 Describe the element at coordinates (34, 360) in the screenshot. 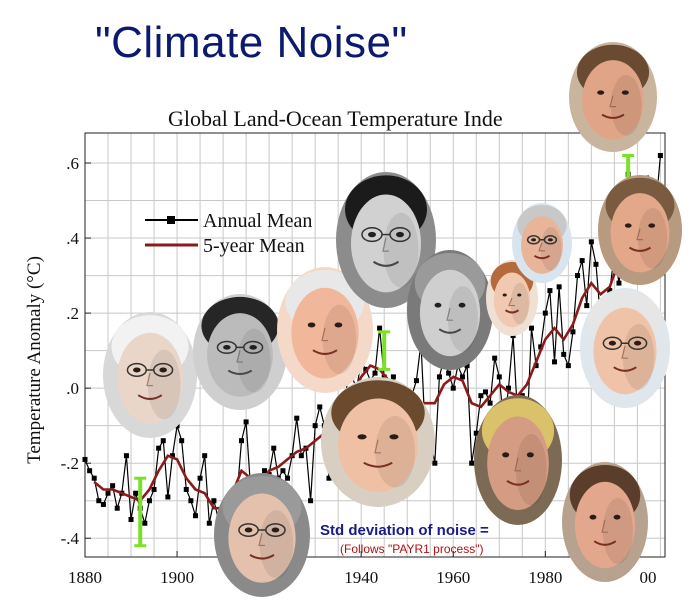

I see `y-axis-label: Temperature Anomaly (°C)` at that location.